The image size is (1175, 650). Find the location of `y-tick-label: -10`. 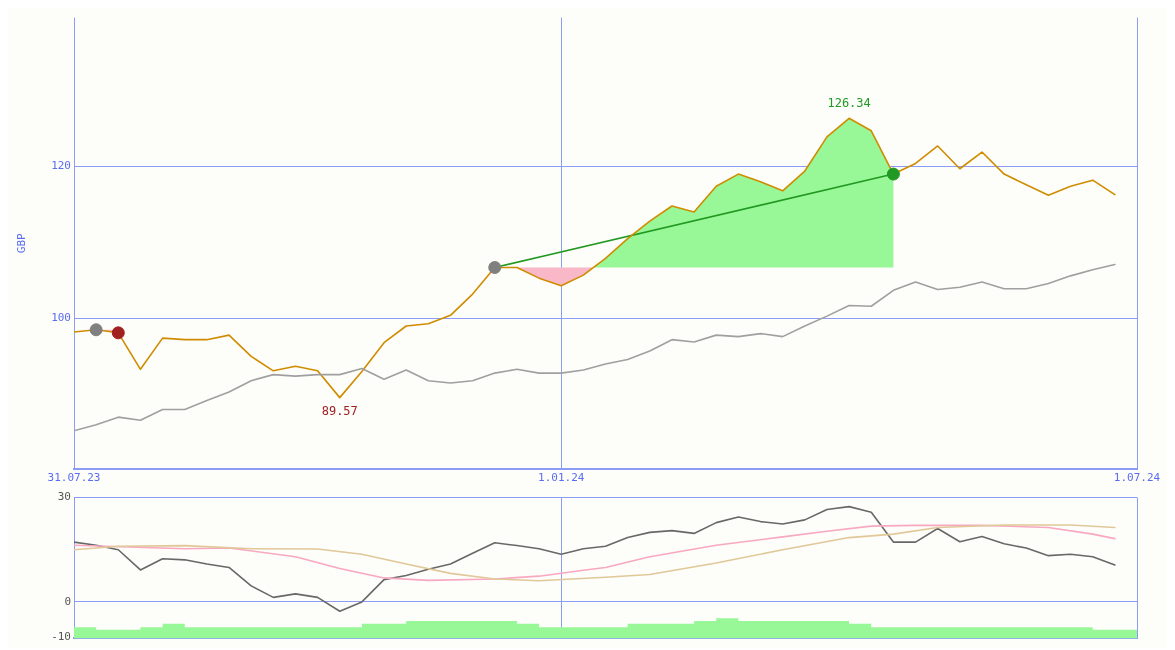

y-tick-label: -10 is located at coordinates (61, 636).